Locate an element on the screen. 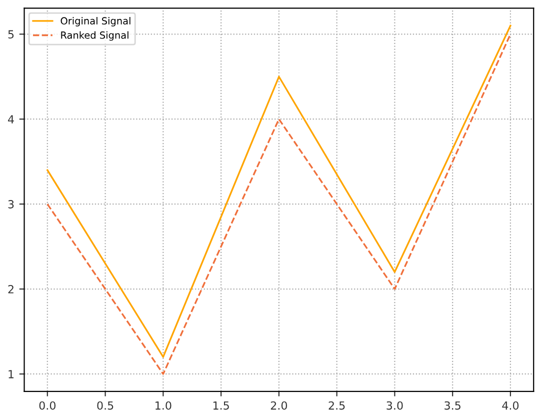 The image size is (539, 412). legend-label: Ranked Signal is located at coordinates (94, 36).